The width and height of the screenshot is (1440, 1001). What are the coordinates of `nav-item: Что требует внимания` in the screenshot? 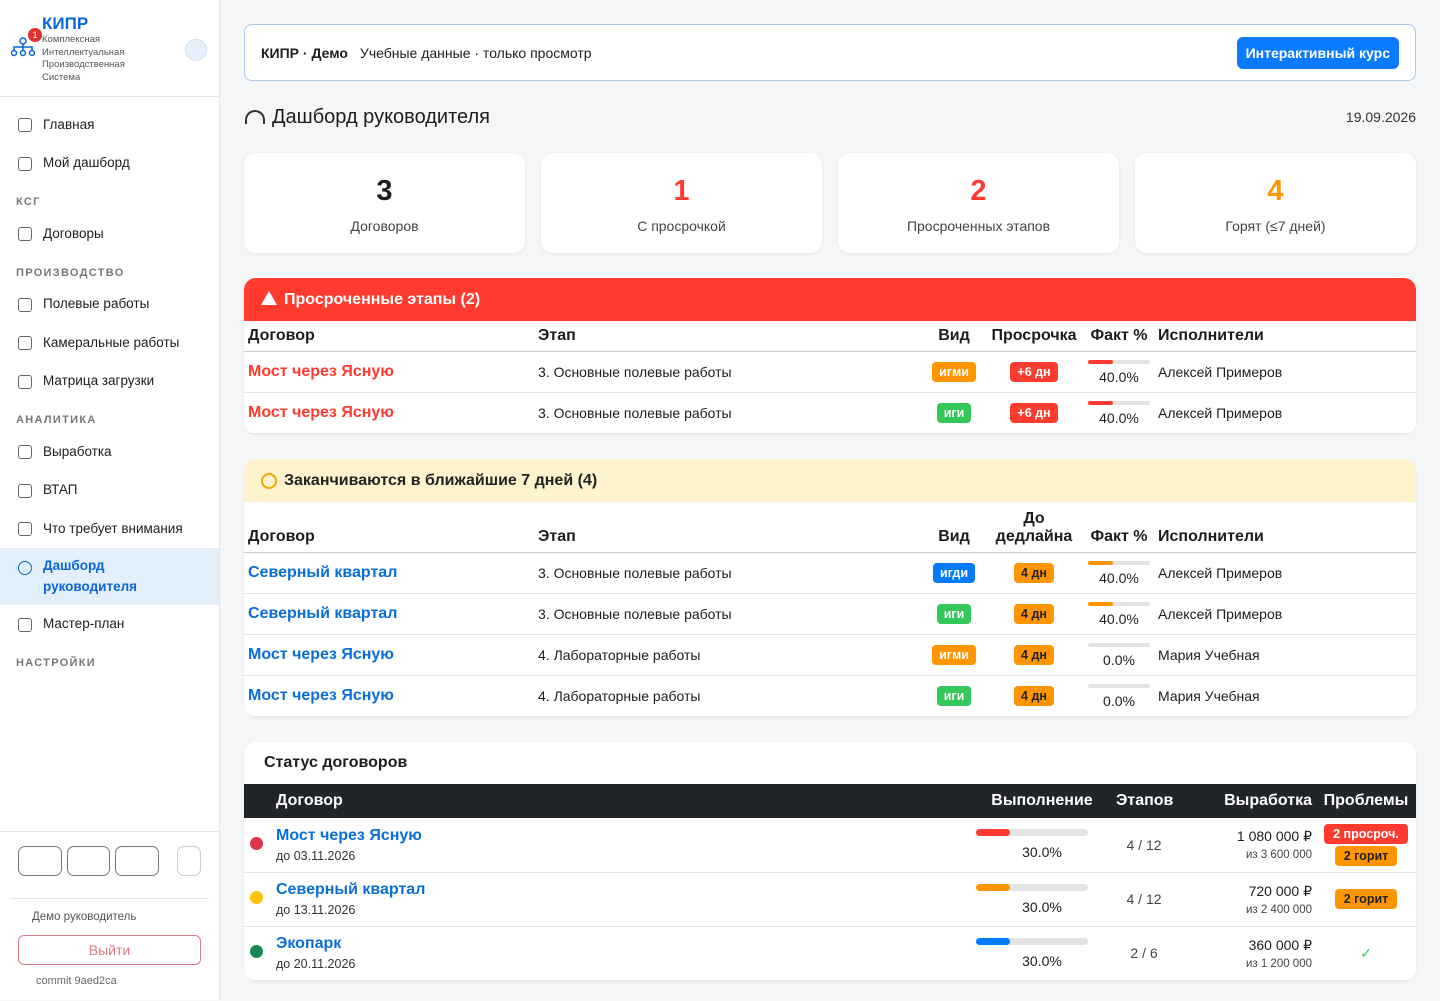 It's located at (109, 528).